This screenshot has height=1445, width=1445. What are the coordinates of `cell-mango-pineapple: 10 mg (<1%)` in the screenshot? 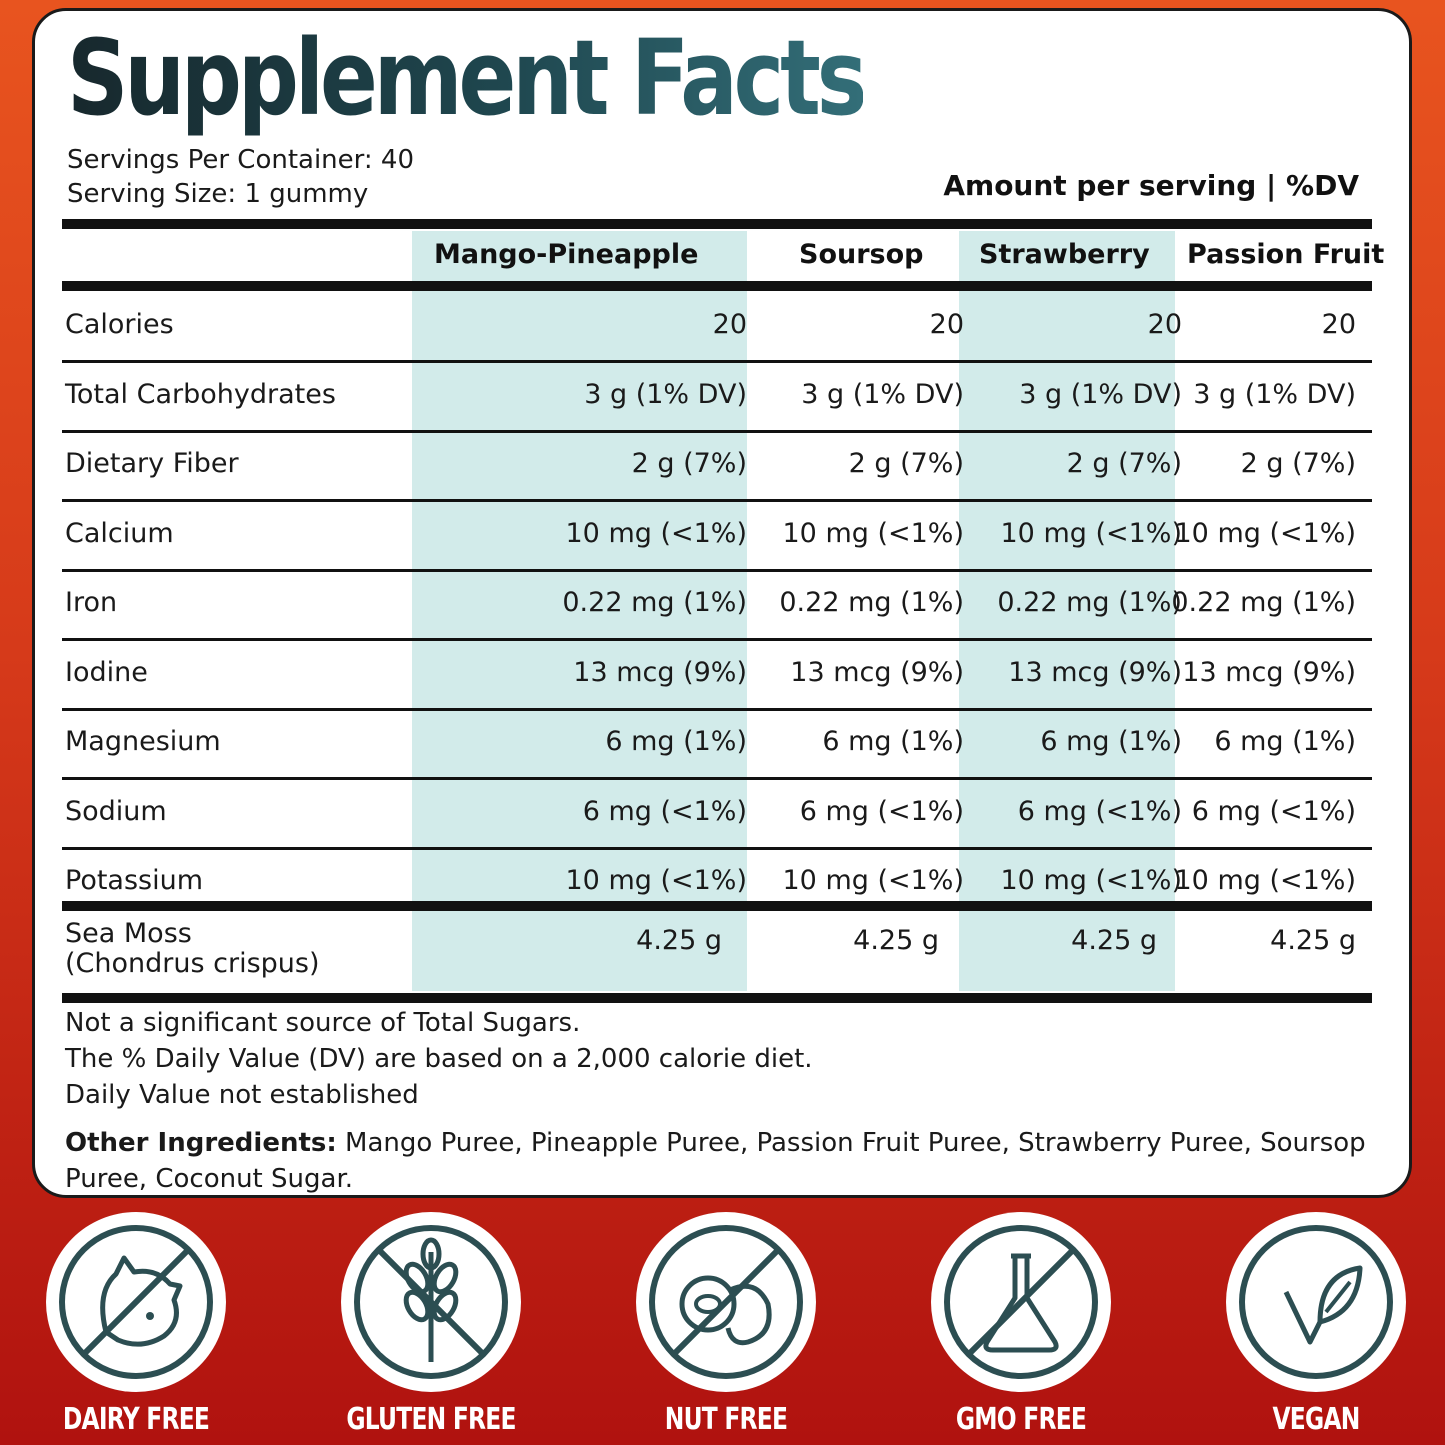 It's located at (656, 533).